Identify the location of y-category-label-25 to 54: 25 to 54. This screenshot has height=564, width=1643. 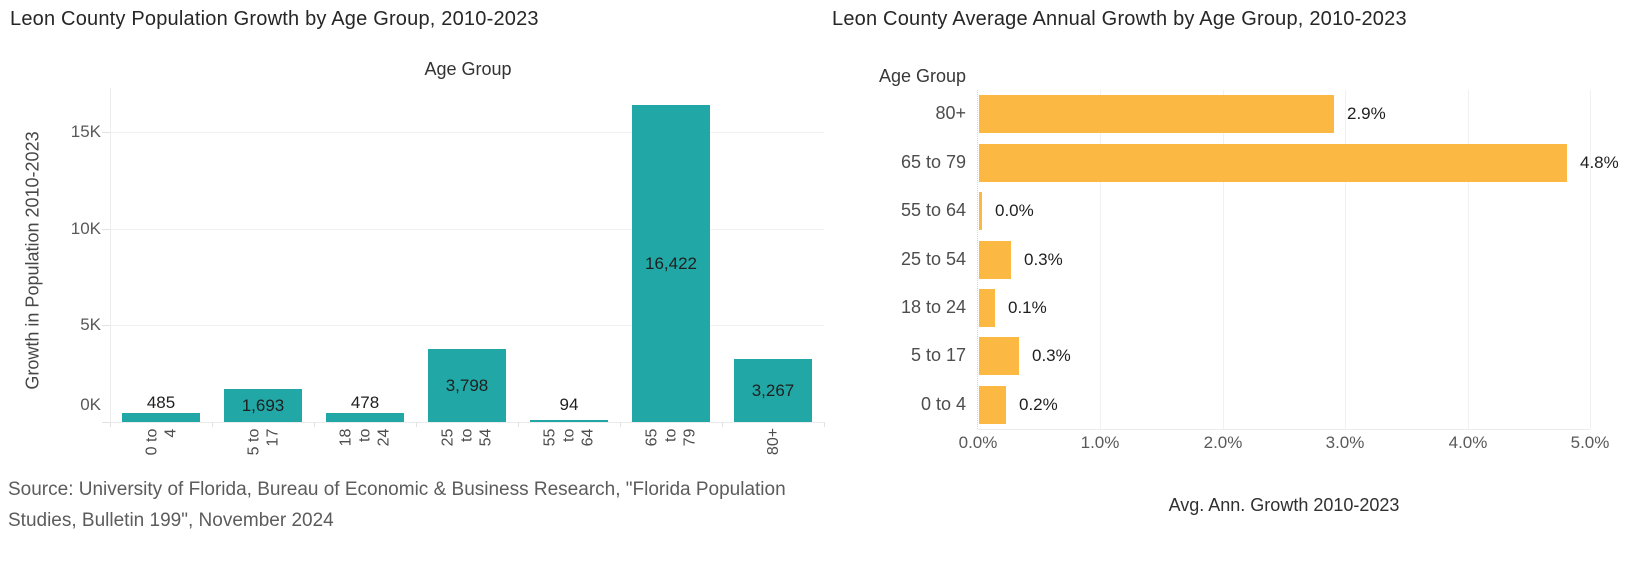
(933, 259).